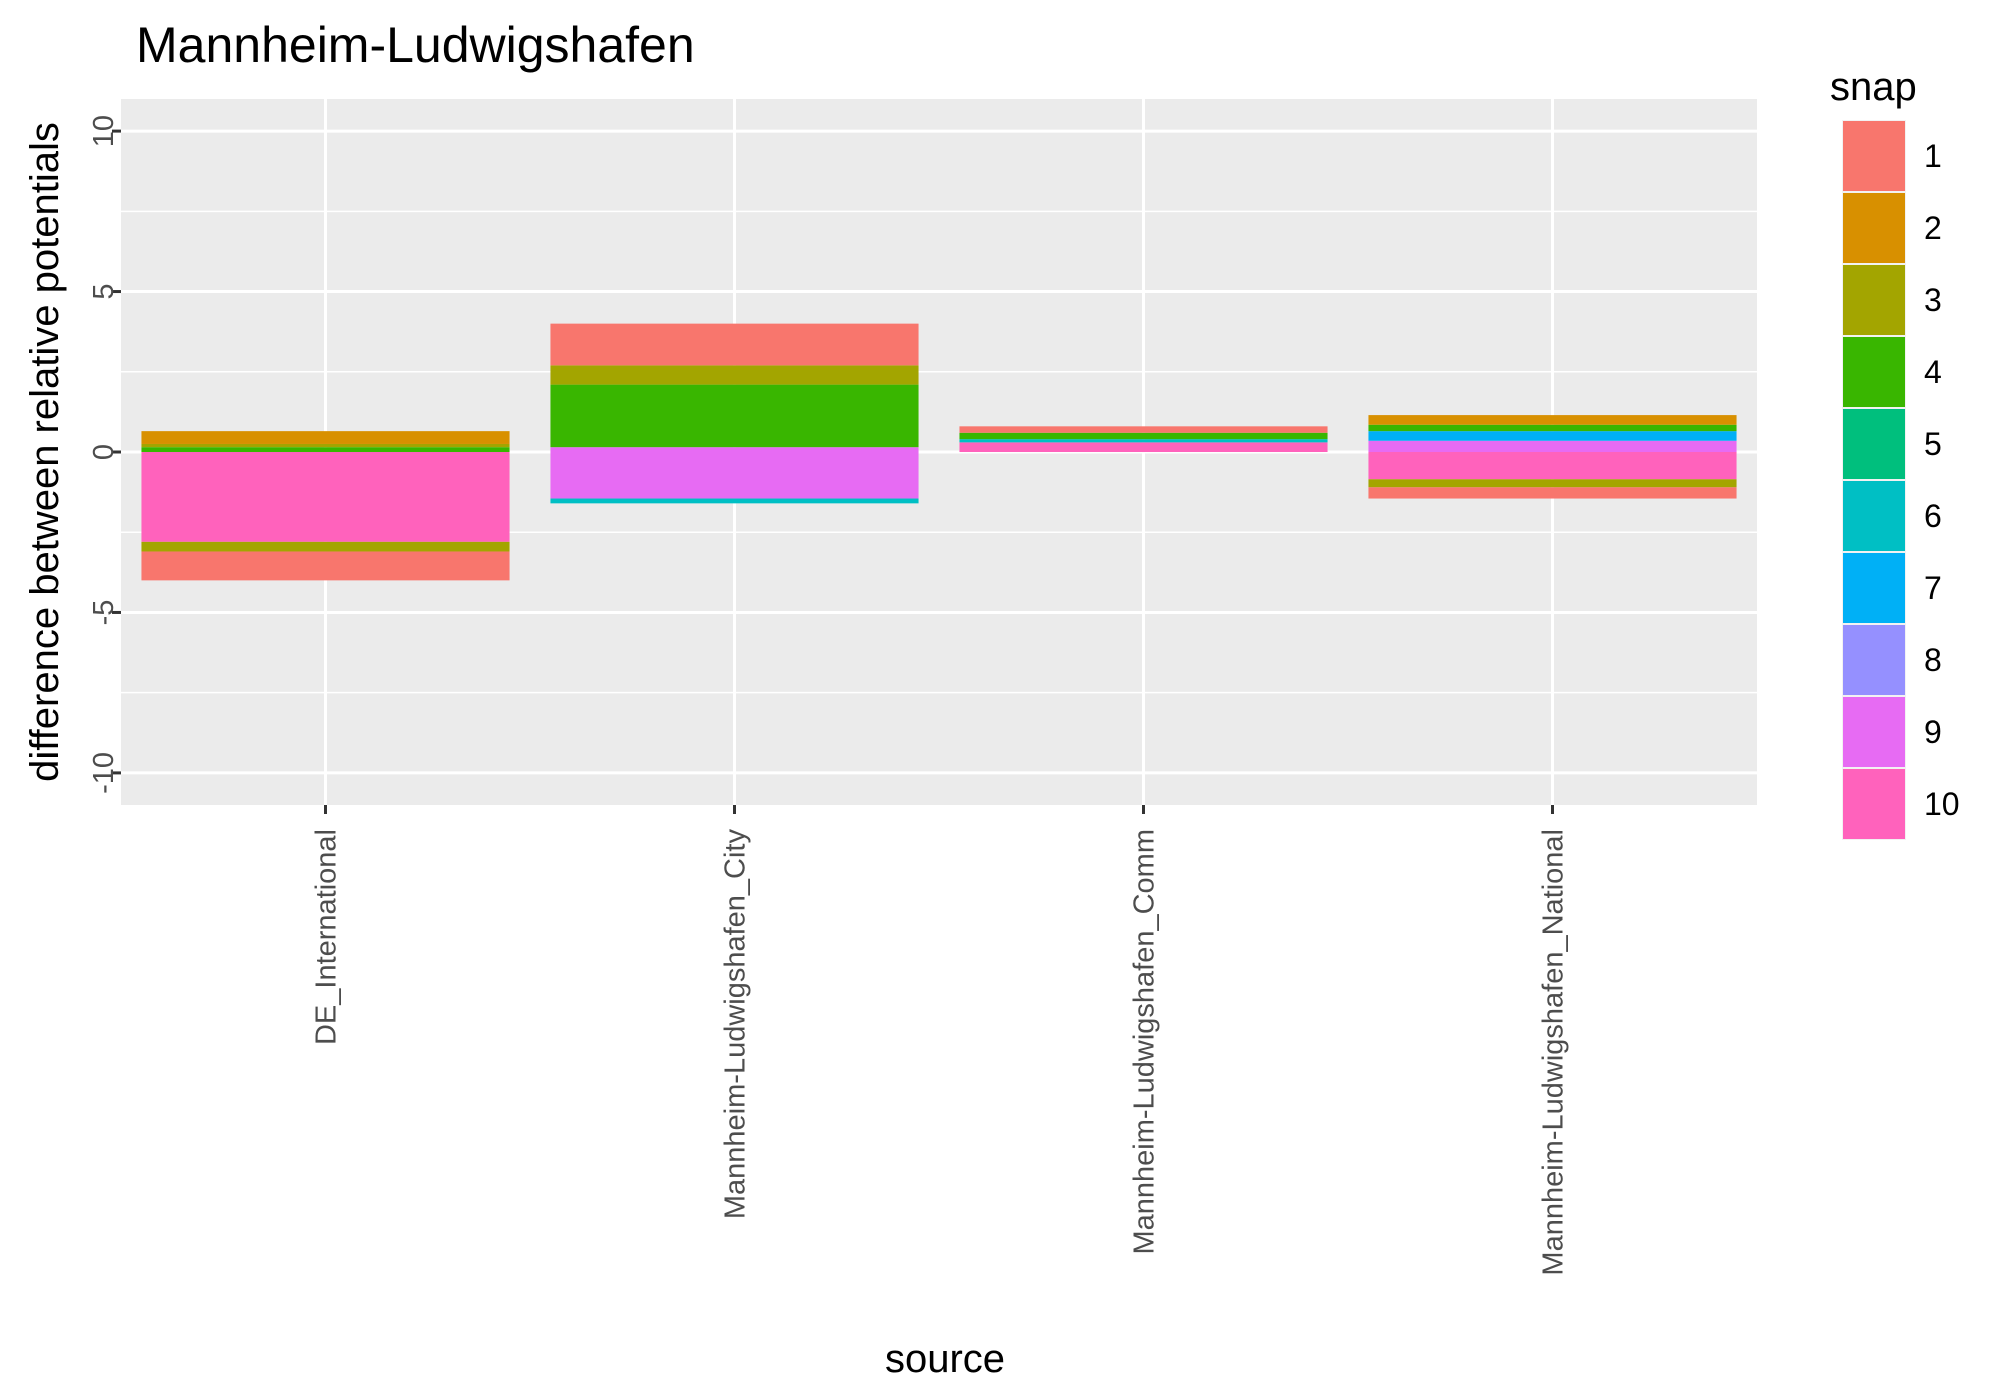  I want to click on y-tick-label: 0, so click(104, 452).